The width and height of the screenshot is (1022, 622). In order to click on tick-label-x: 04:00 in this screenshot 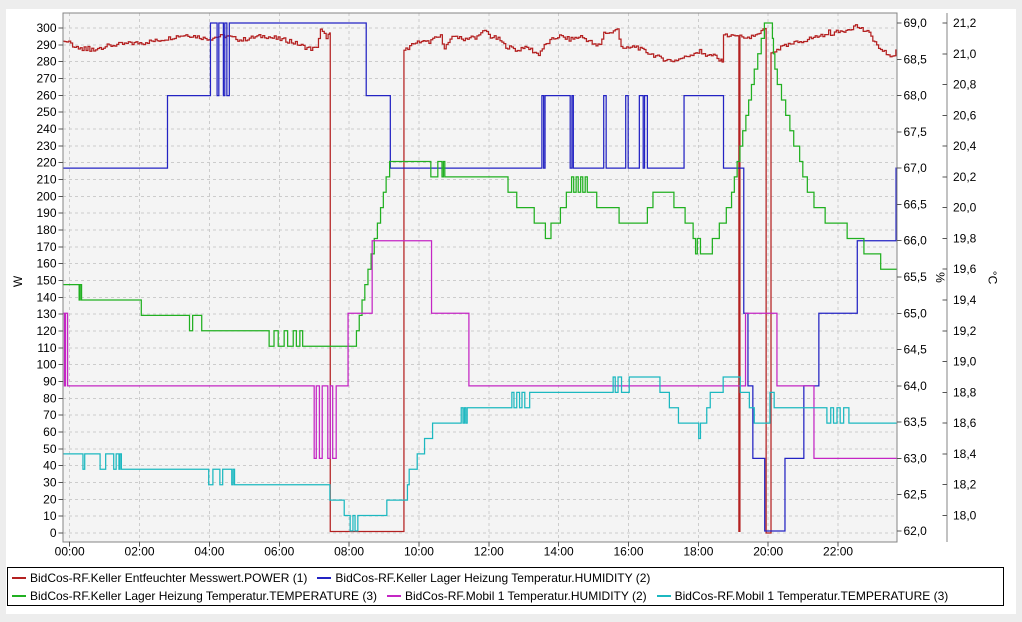, I will do `click(209, 552)`.